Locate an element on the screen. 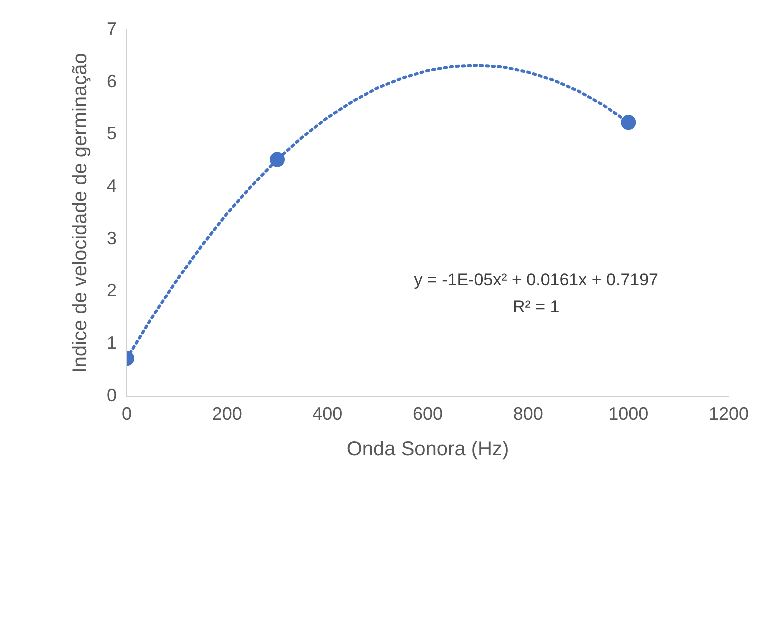  x-tick-label: 200 is located at coordinates (227, 414).